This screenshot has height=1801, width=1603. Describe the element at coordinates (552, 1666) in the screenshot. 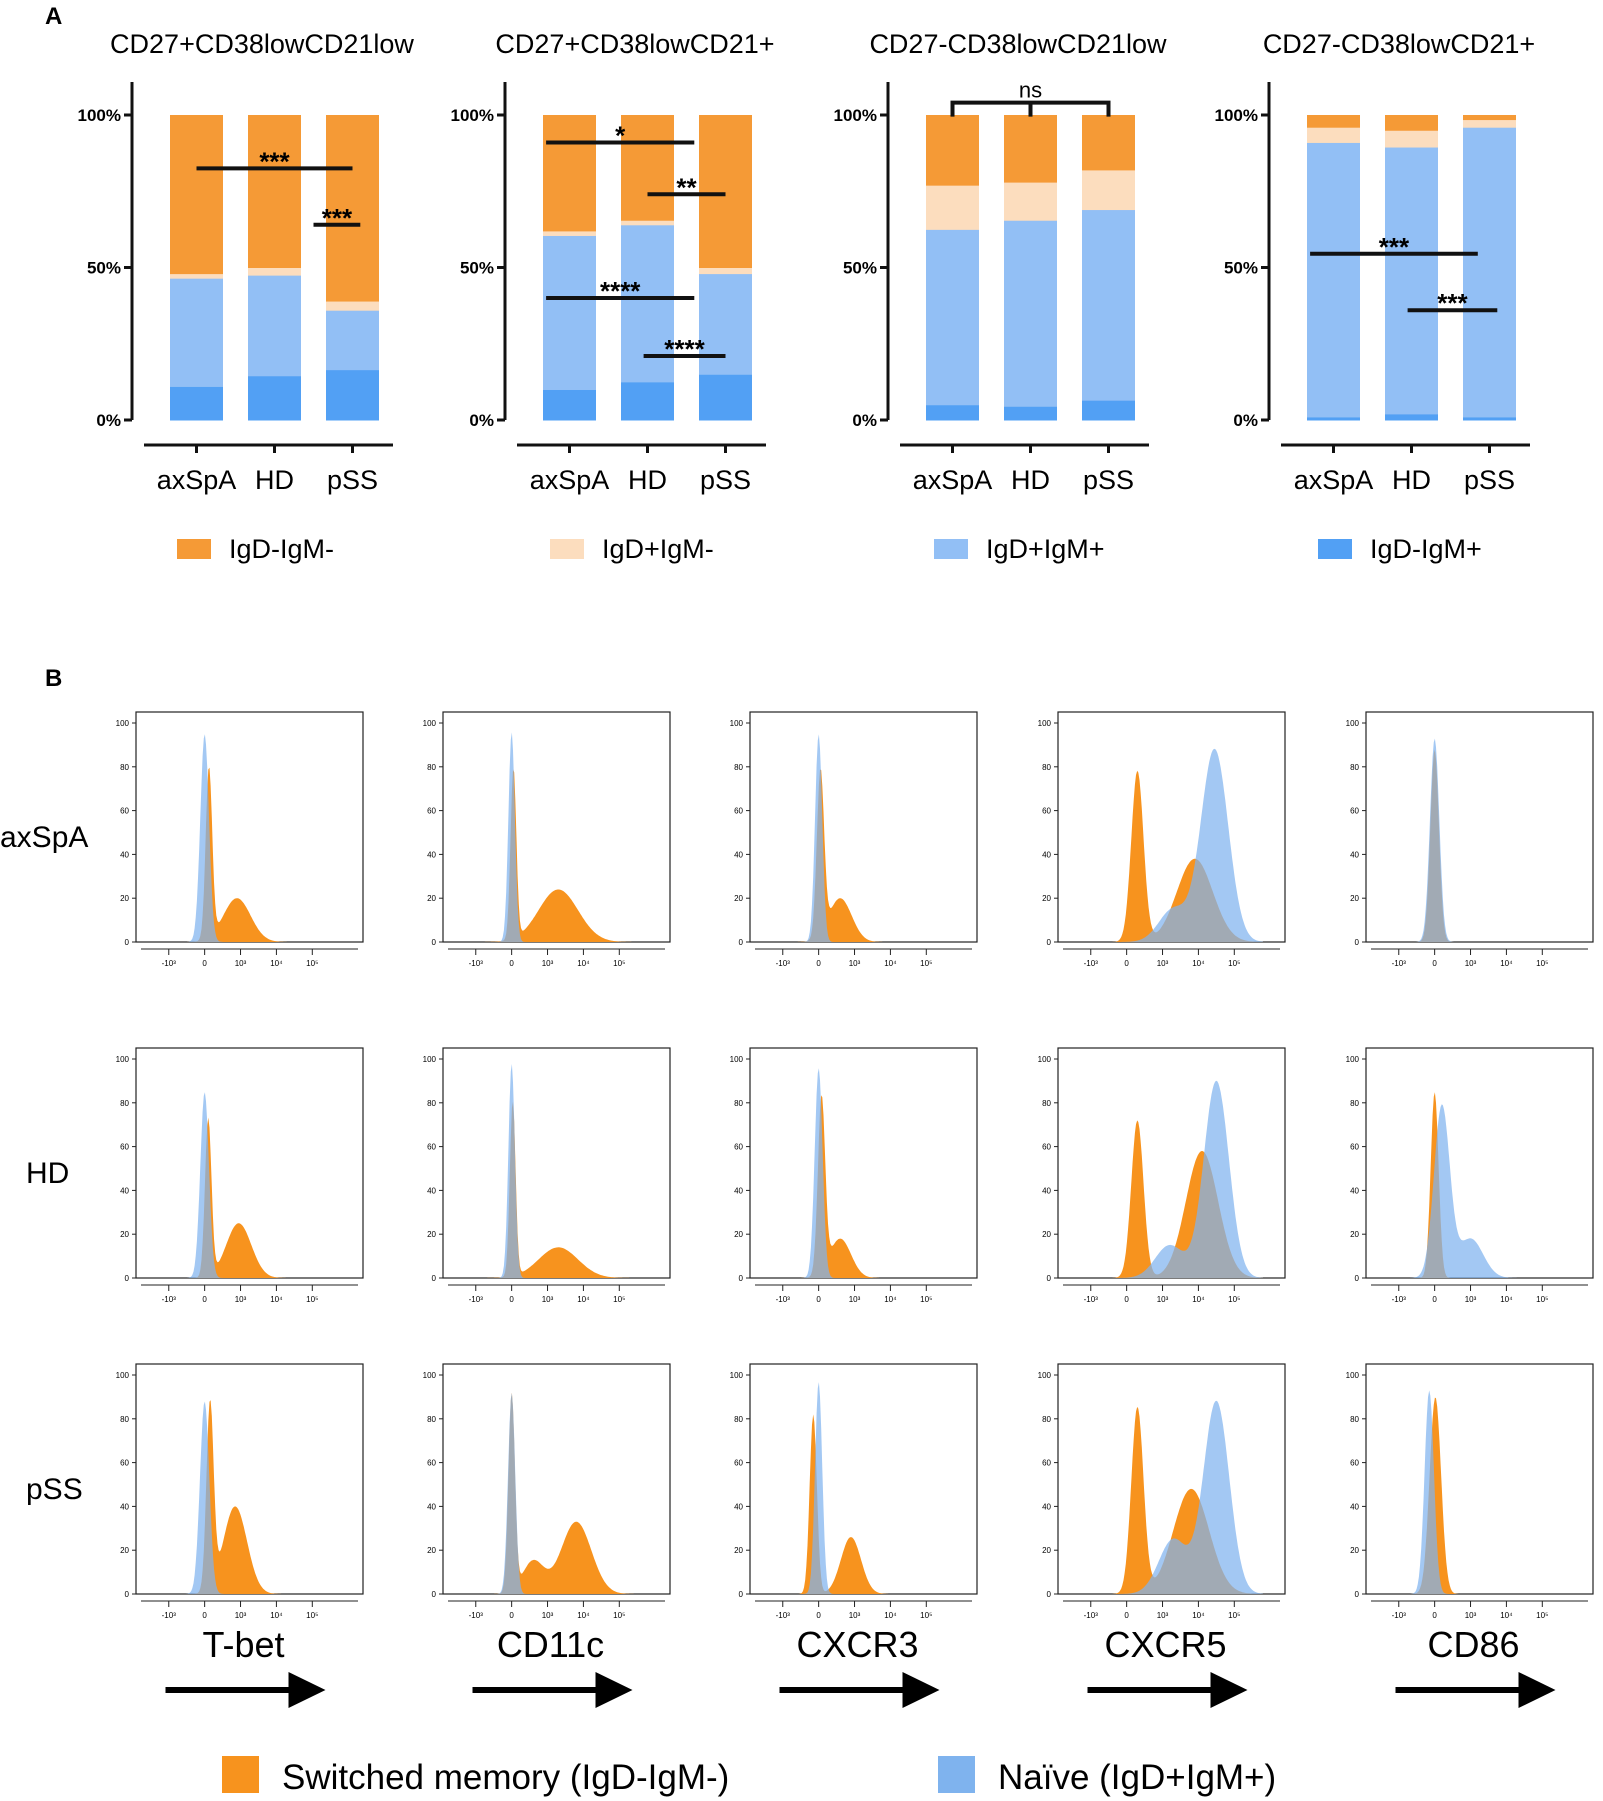

I see `marker-cd11c: CD11c` at that location.